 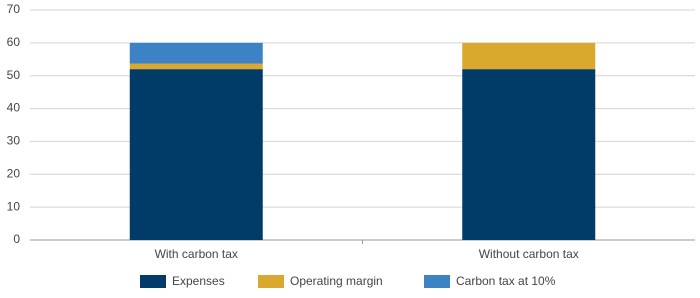 I want to click on legend-label: Carbon tax at 10%, so click(x=506, y=281).